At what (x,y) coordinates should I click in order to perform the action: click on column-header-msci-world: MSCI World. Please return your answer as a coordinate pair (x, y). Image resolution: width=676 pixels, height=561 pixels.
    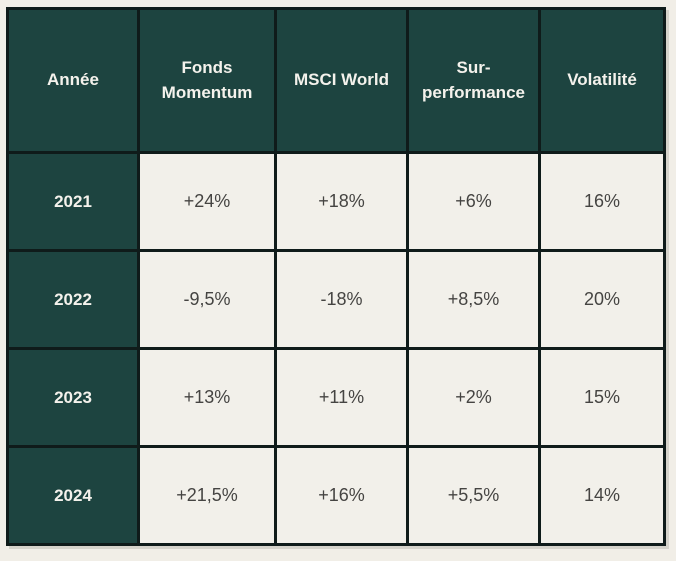
    Looking at the image, I should click on (341, 80).